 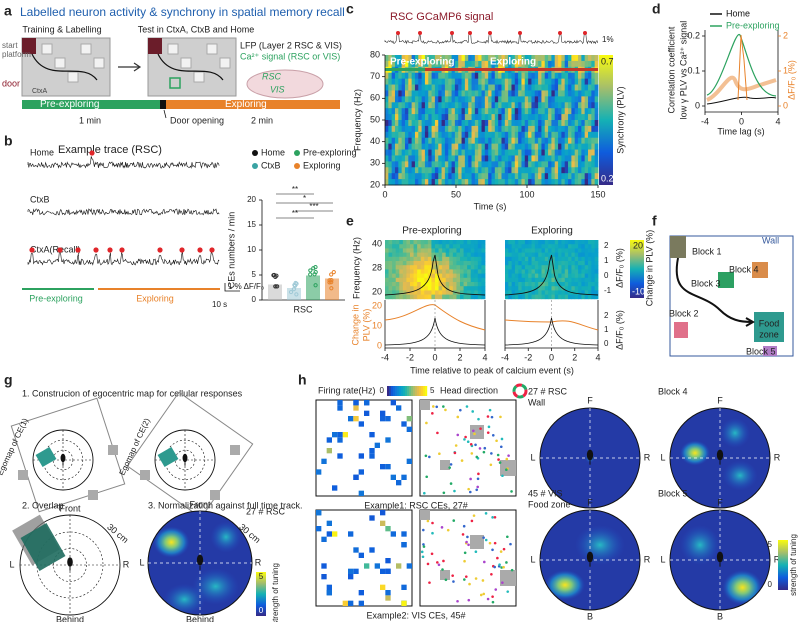 I want to click on y-tick-label: 20, so click(x=375, y=184).